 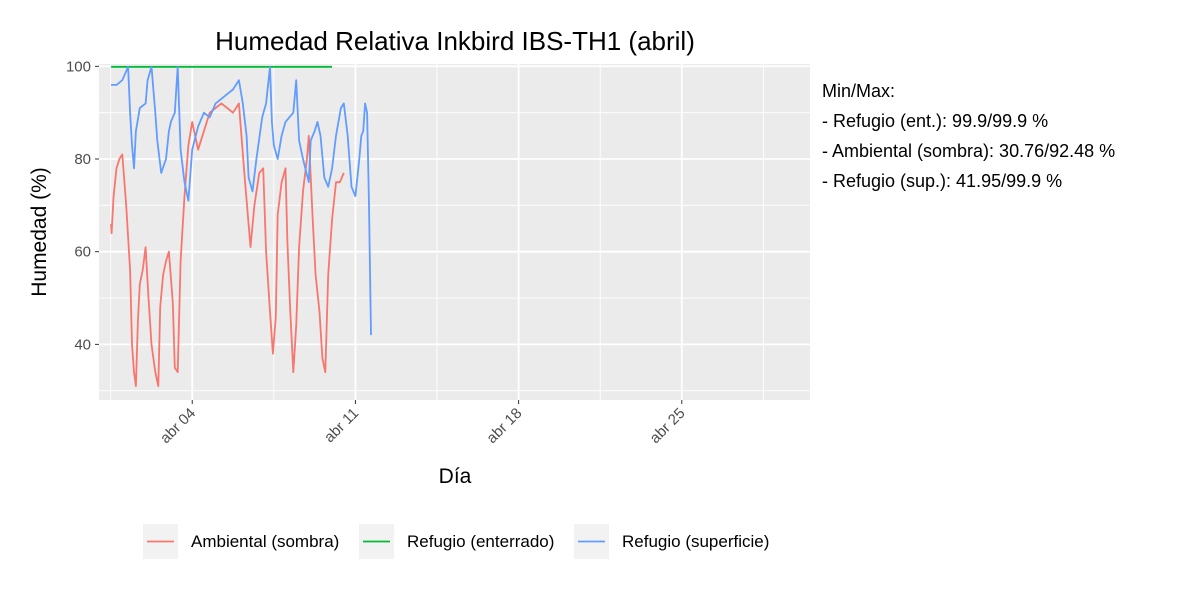 I want to click on note-line-ambiental: - Ambiental (sombra): 30.76/92.48 %, so click(x=968, y=151).